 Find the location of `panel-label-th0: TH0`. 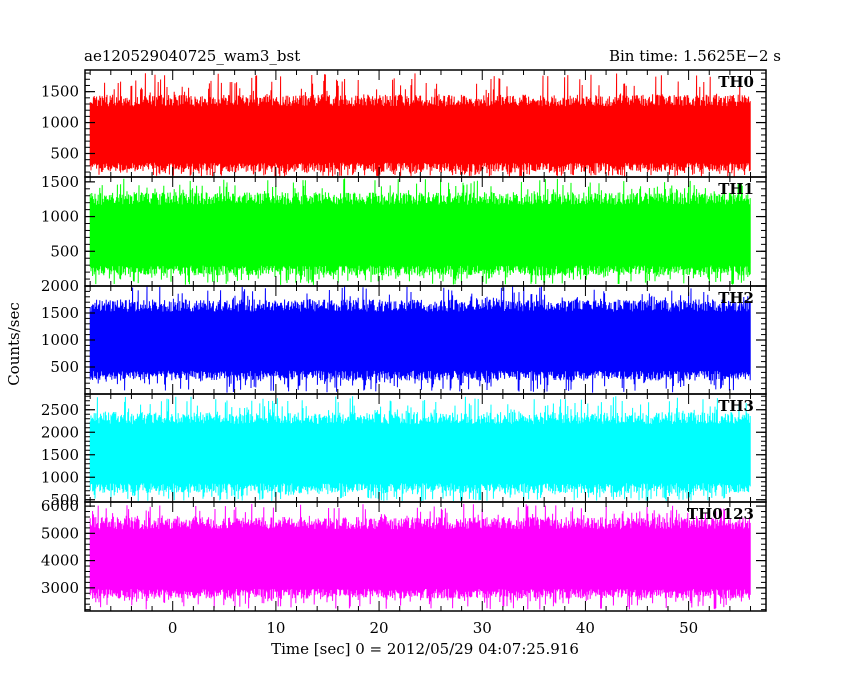

panel-label-th0: TH0 is located at coordinates (736, 82).